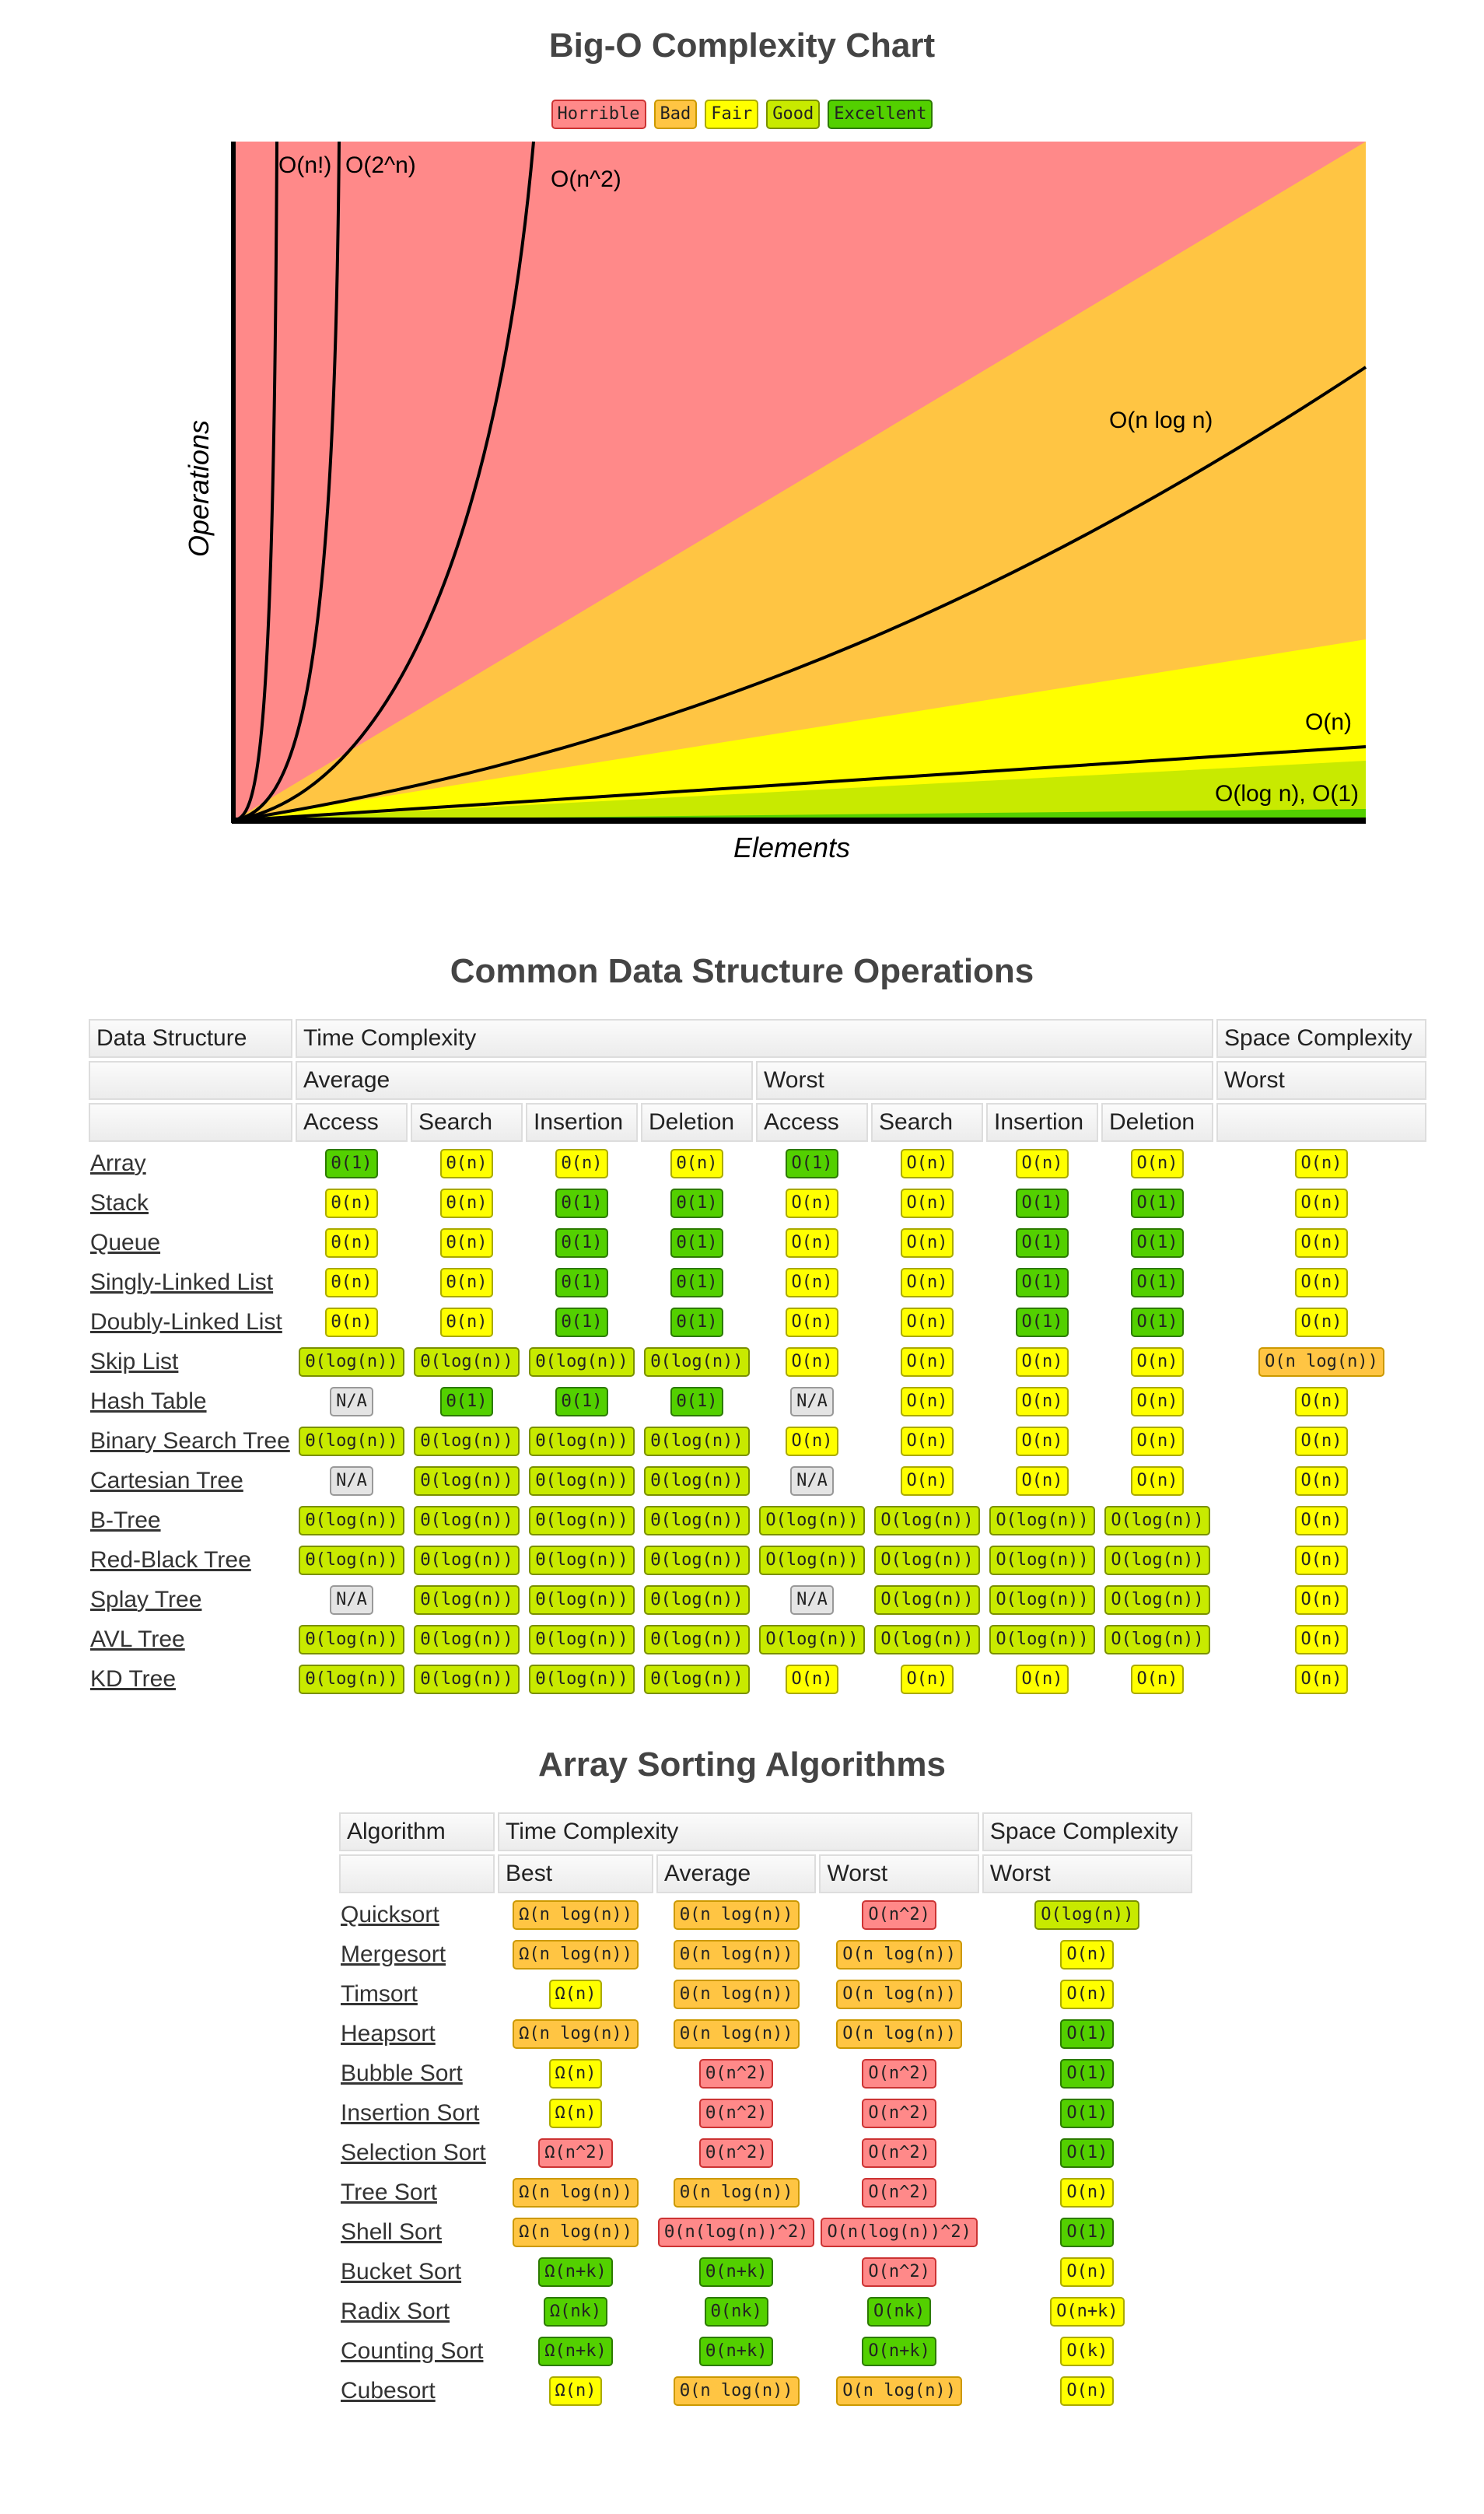 The height and width of the screenshot is (2514, 1484). Describe the element at coordinates (146, 1599) in the screenshot. I see `link-splay-tree: Splay Tree` at that location.